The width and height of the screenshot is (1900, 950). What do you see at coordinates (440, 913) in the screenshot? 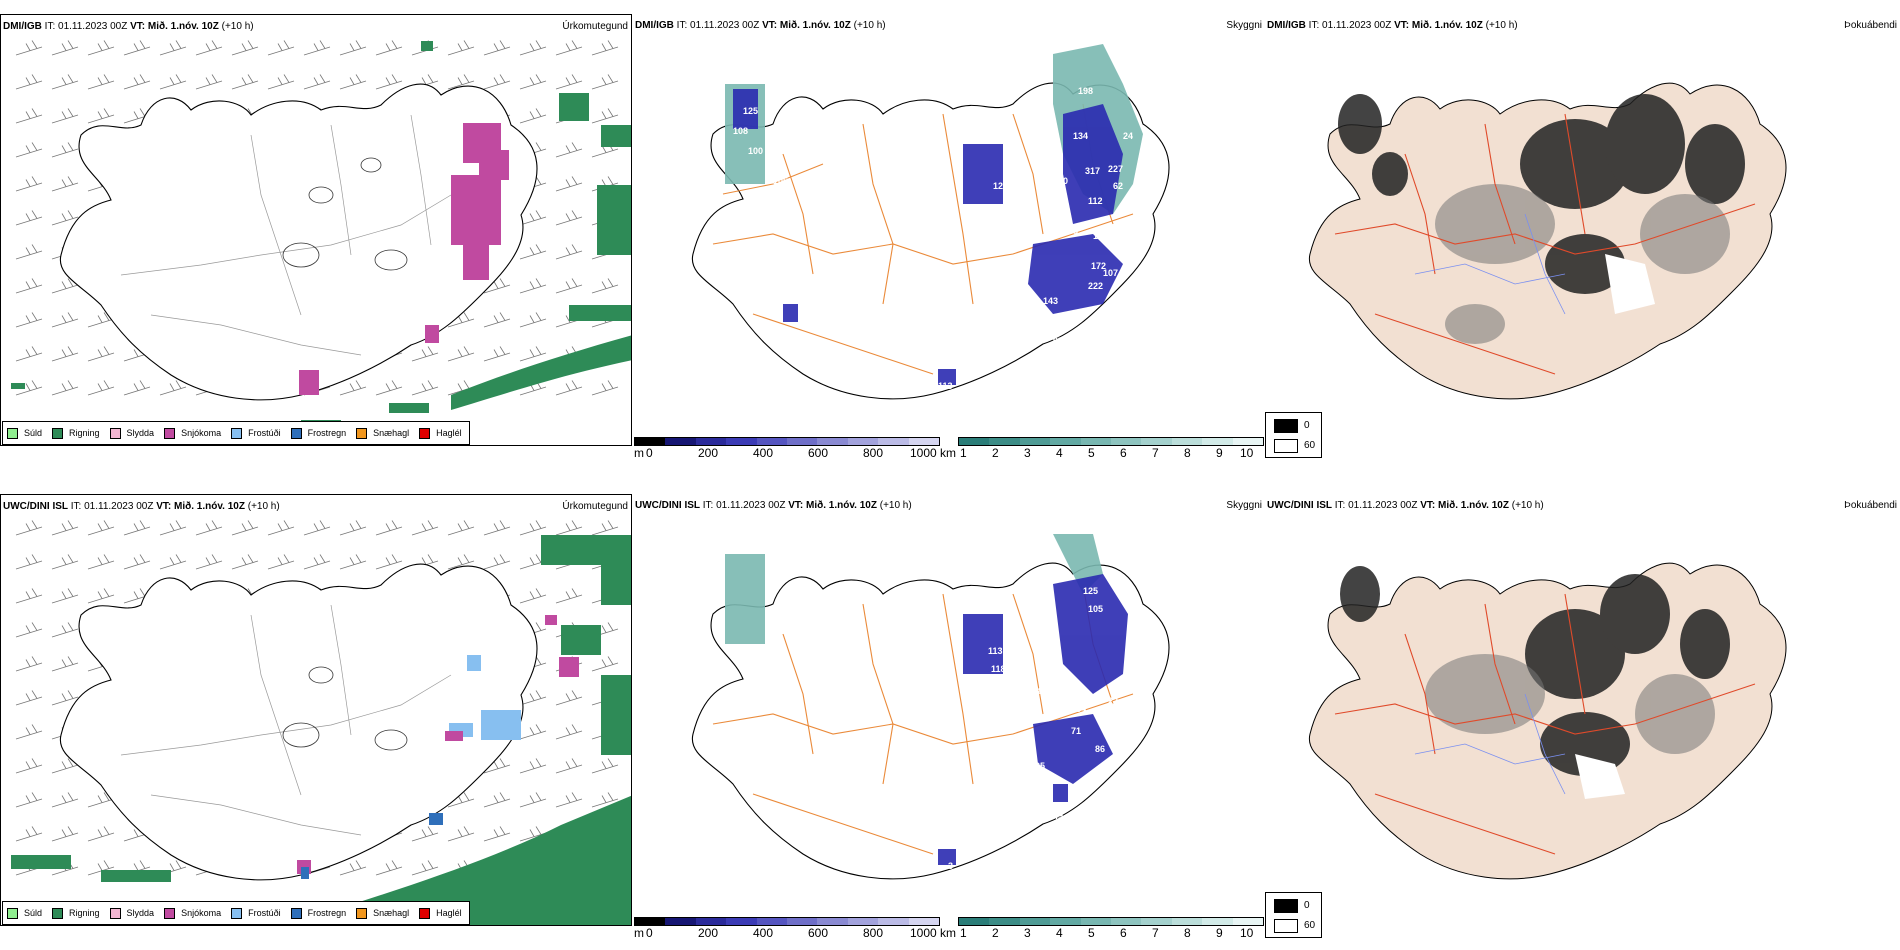
I see `legend-item: Haglél` at bounding box center [440, 913].